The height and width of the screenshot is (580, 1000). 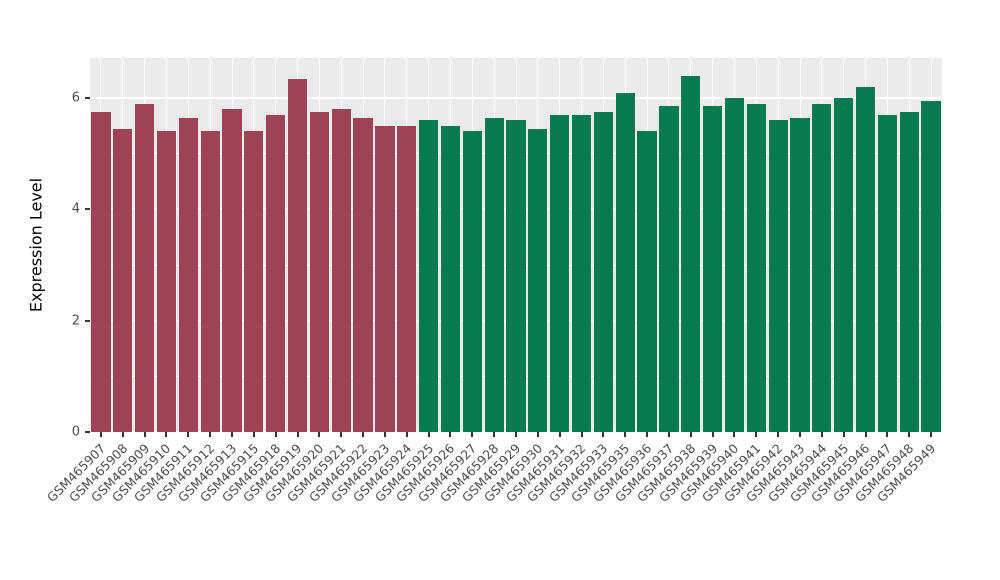 I want to click on y-tick-label: 4, so click(x=75, y=209).